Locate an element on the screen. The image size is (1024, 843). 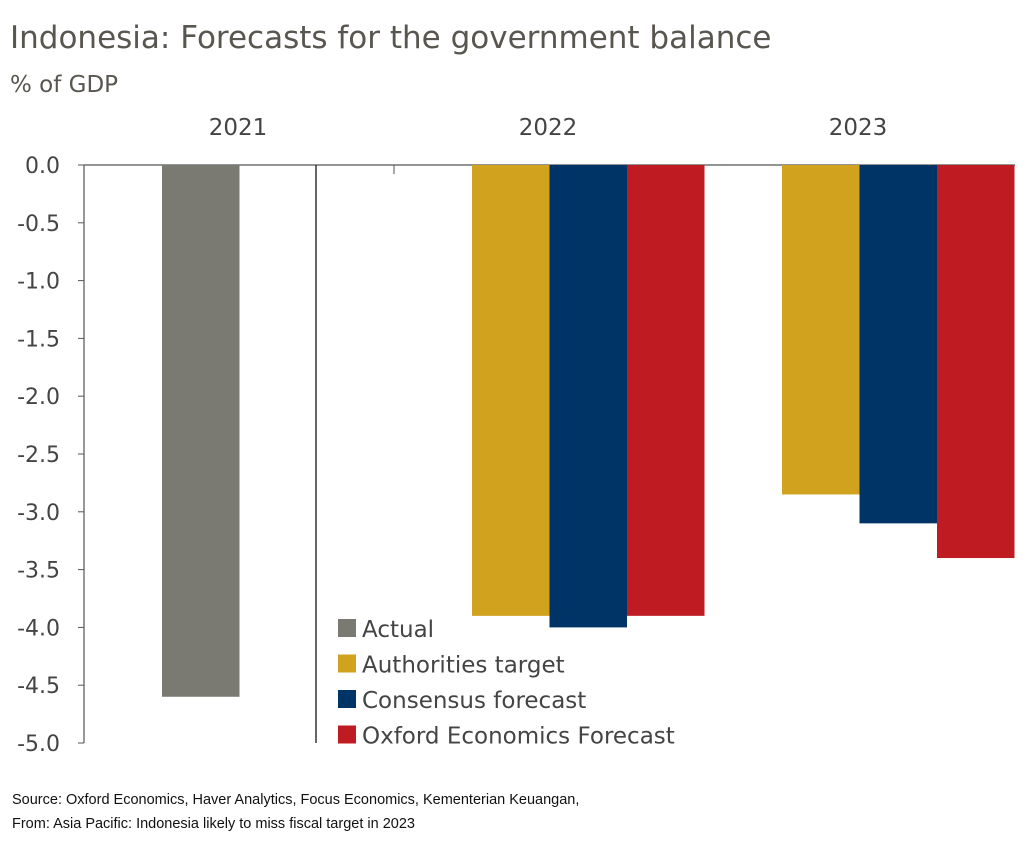
y-tick-label: -0.5 is located at coordinates (38, 224).